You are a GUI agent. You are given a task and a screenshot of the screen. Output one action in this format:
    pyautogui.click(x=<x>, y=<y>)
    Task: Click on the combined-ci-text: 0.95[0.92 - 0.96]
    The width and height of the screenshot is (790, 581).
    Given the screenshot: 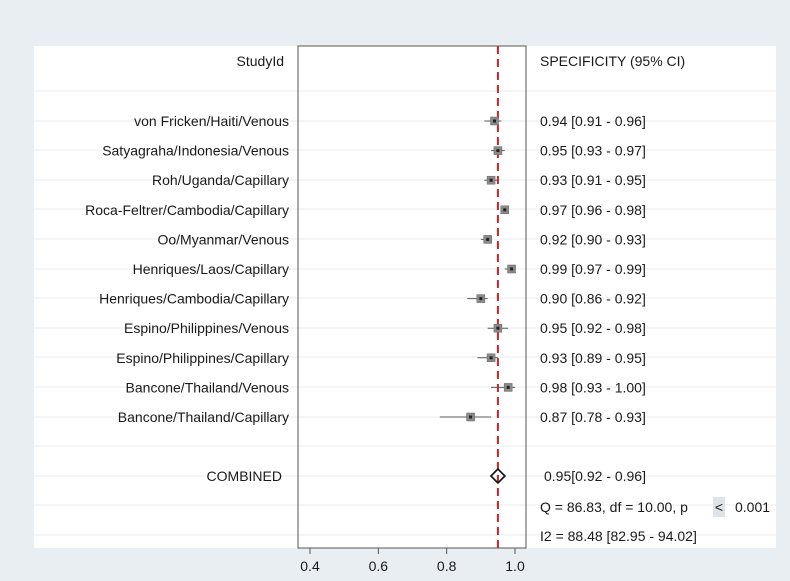 What is the action you would take?
    pyautogui.click(x=595, y=476)
    